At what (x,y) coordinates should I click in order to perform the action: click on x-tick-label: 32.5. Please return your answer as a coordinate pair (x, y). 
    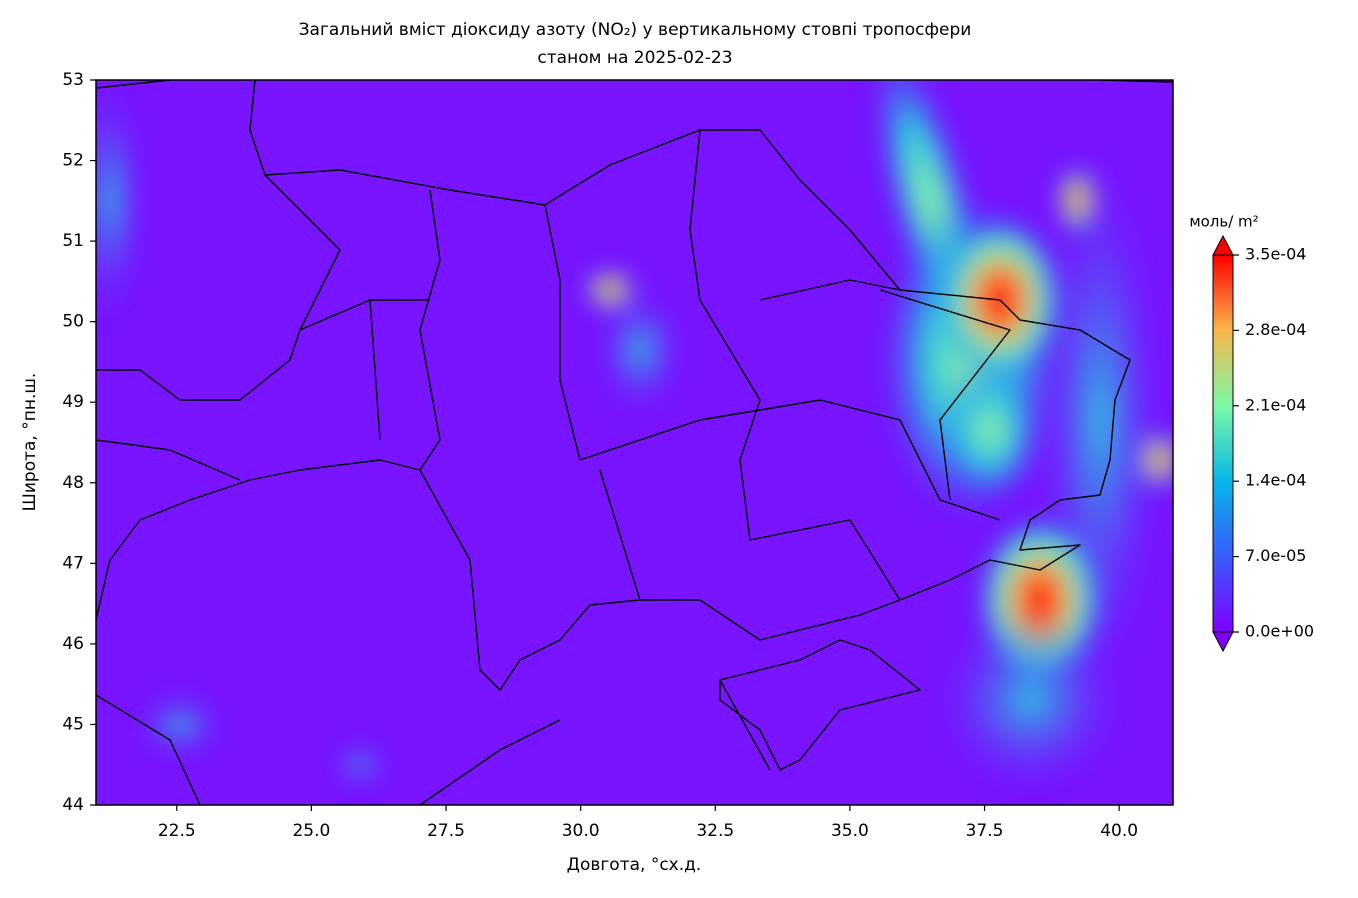
    Looking at the image, I should click on (715, 831).